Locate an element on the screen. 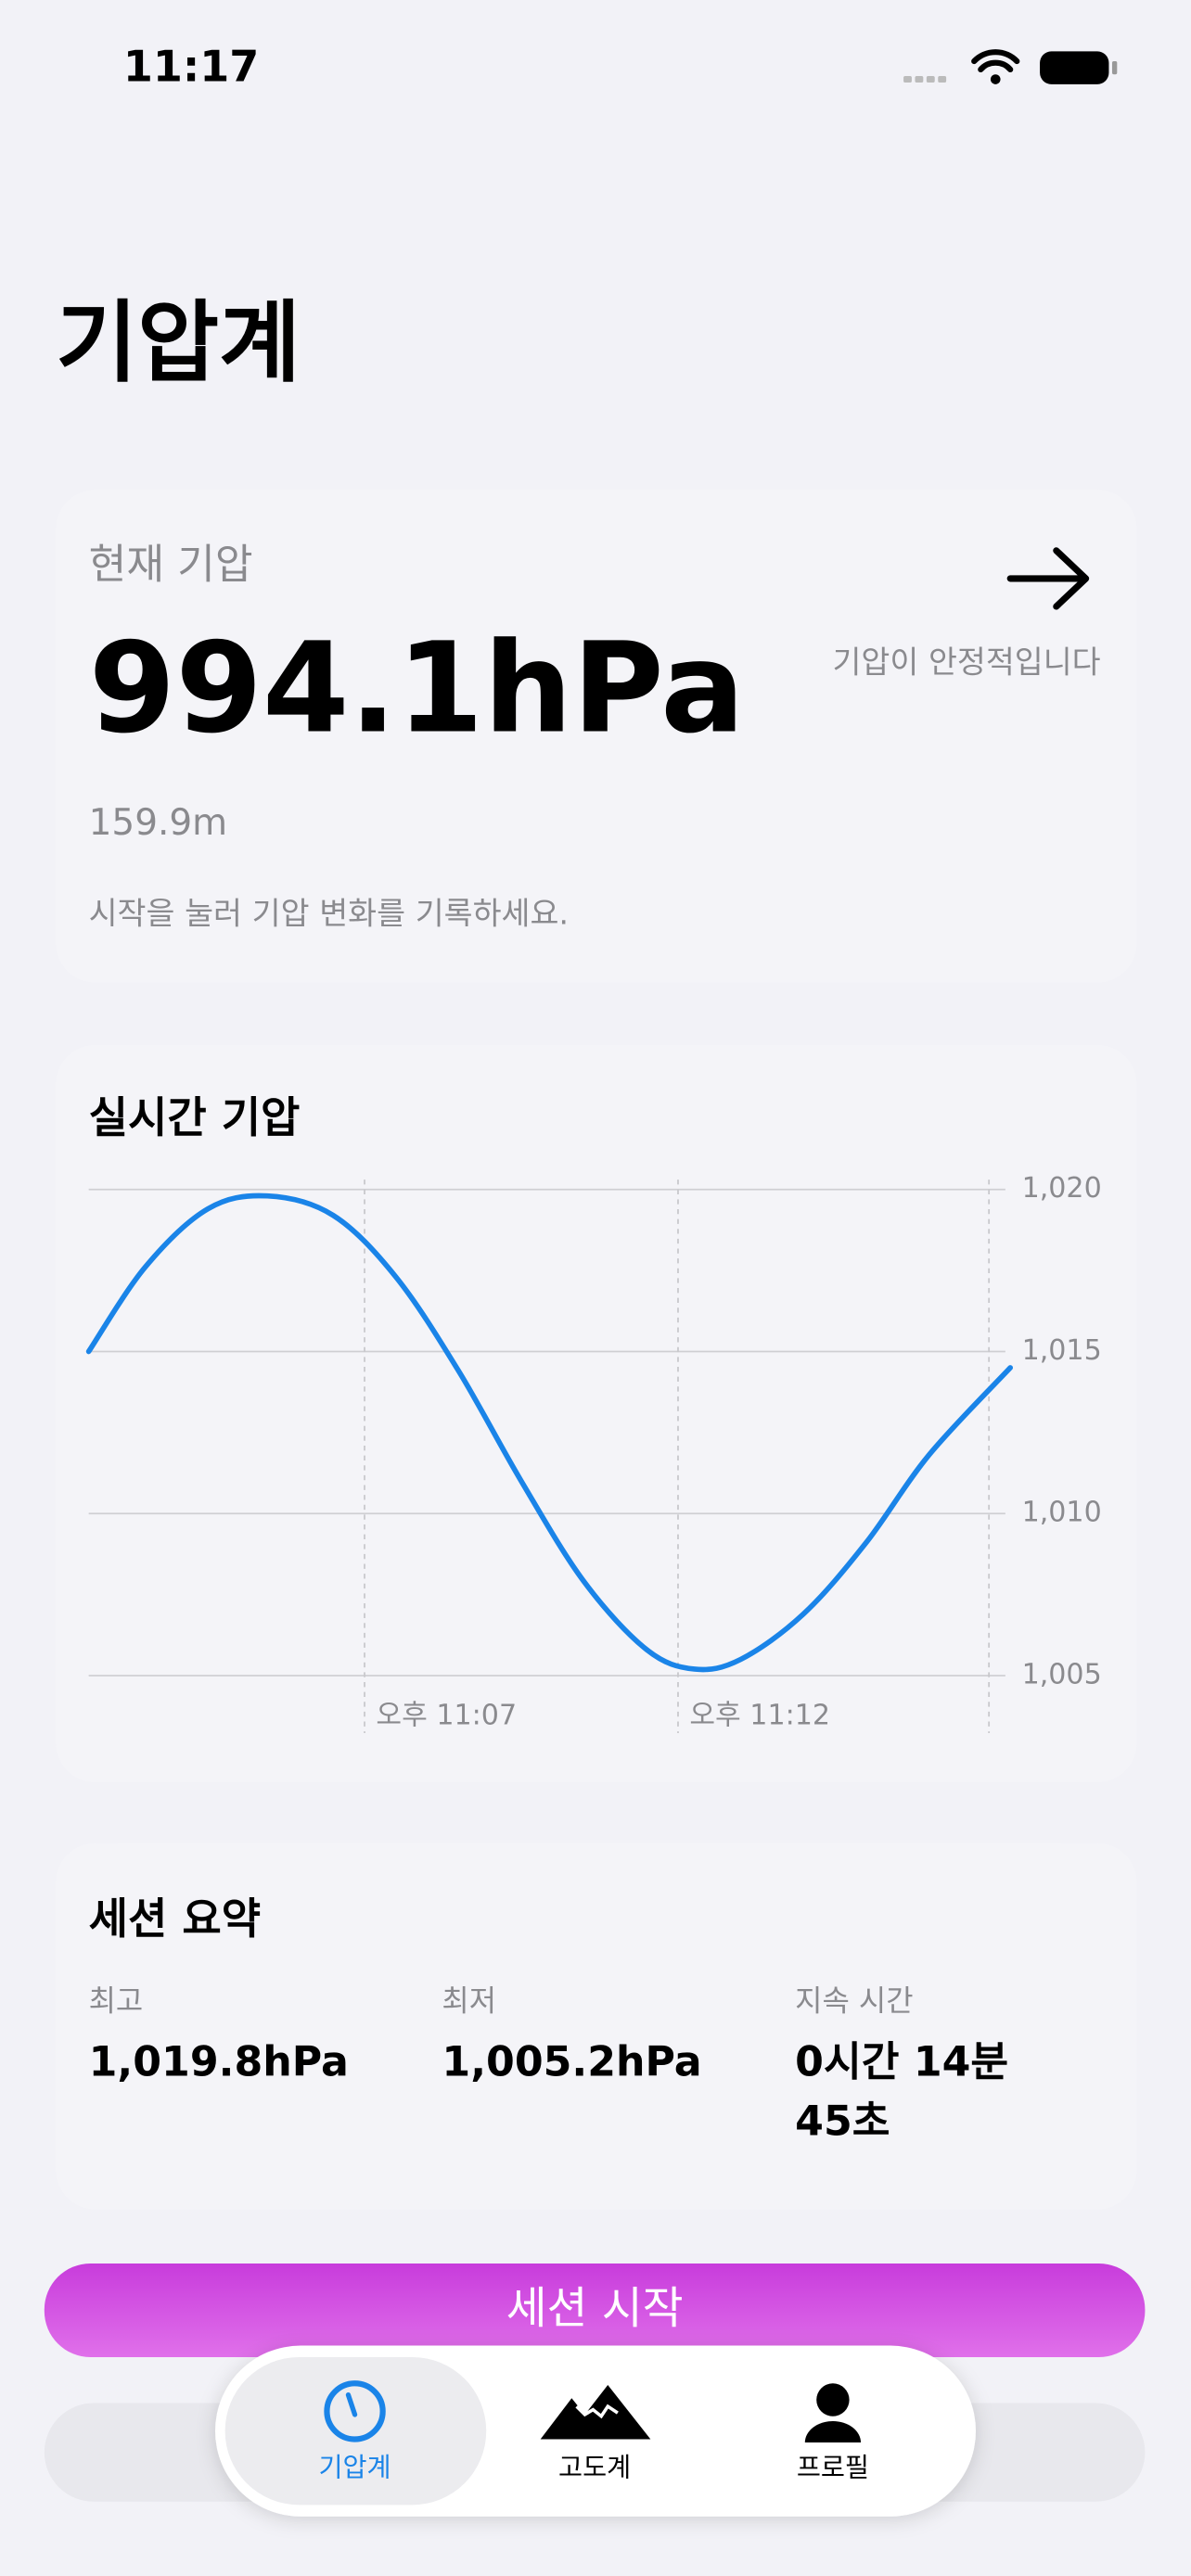 This screenshot has width=1191, height=2576. tab-label: 프로필 is located at coordinates (833, 2467).